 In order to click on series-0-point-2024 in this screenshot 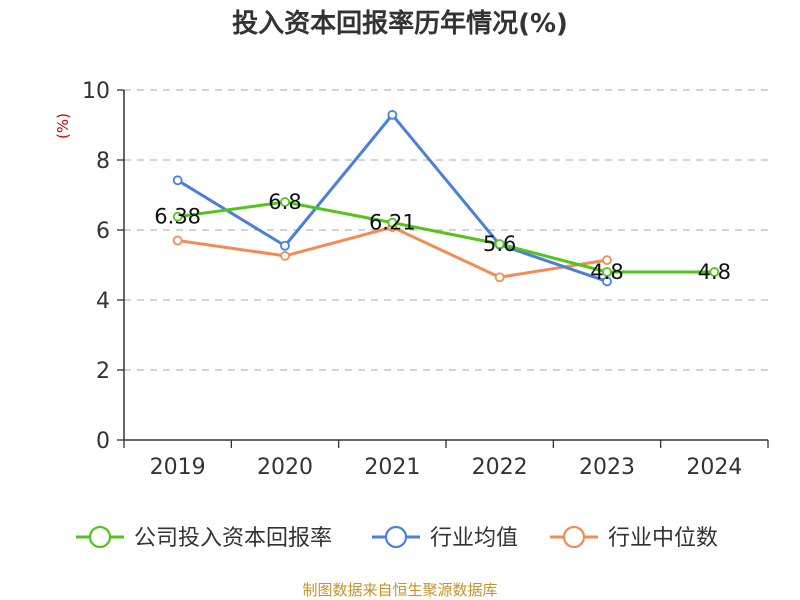, I will do `click(714, 272)`.